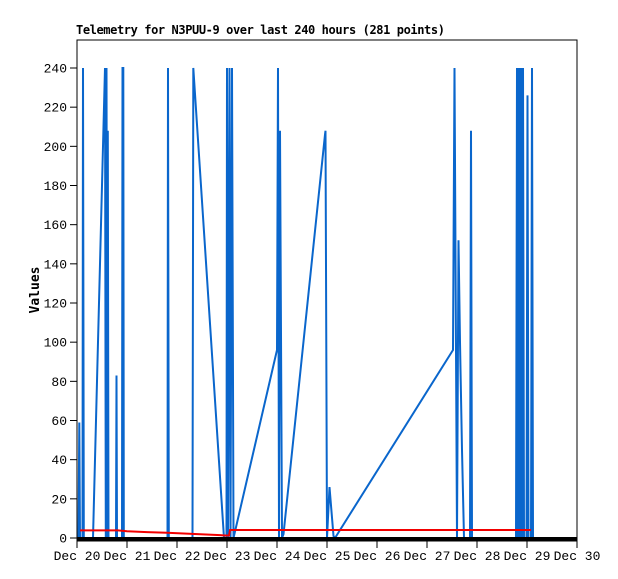 The width and height of the screenshot is (618, 579). I want to click on x-tick-label: Dec 28, so click(477, 556).